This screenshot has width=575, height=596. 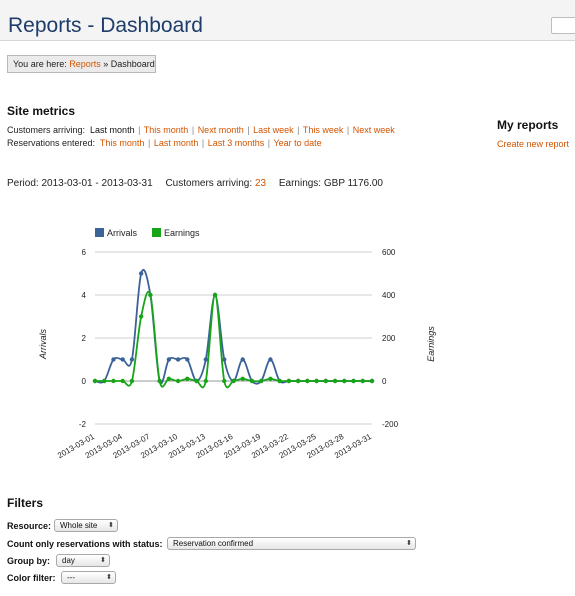 I want to click on filters-title: Filters, so click(x=25, y=503).